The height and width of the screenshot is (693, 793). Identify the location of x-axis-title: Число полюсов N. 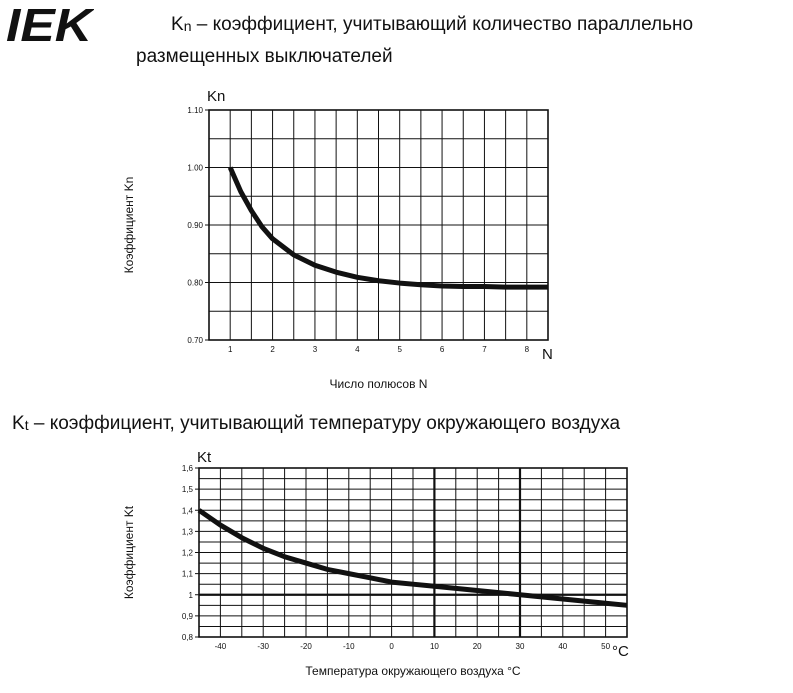
(379, 384).